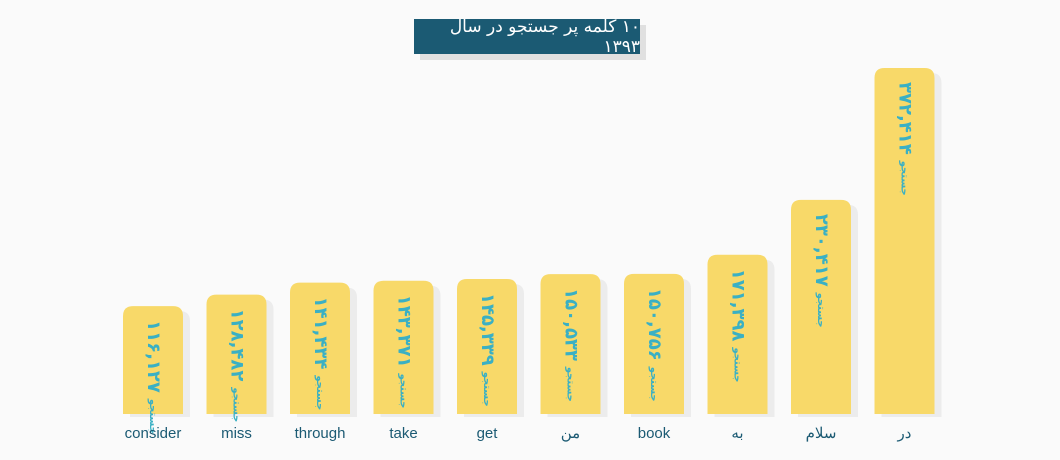 This screenshot has width=1060, height=460. Describe the element at coordinates (821, 271) in the screenshot. I see `bar-value-label: ۲۳۰,۴۱۷جستجو` at that location.